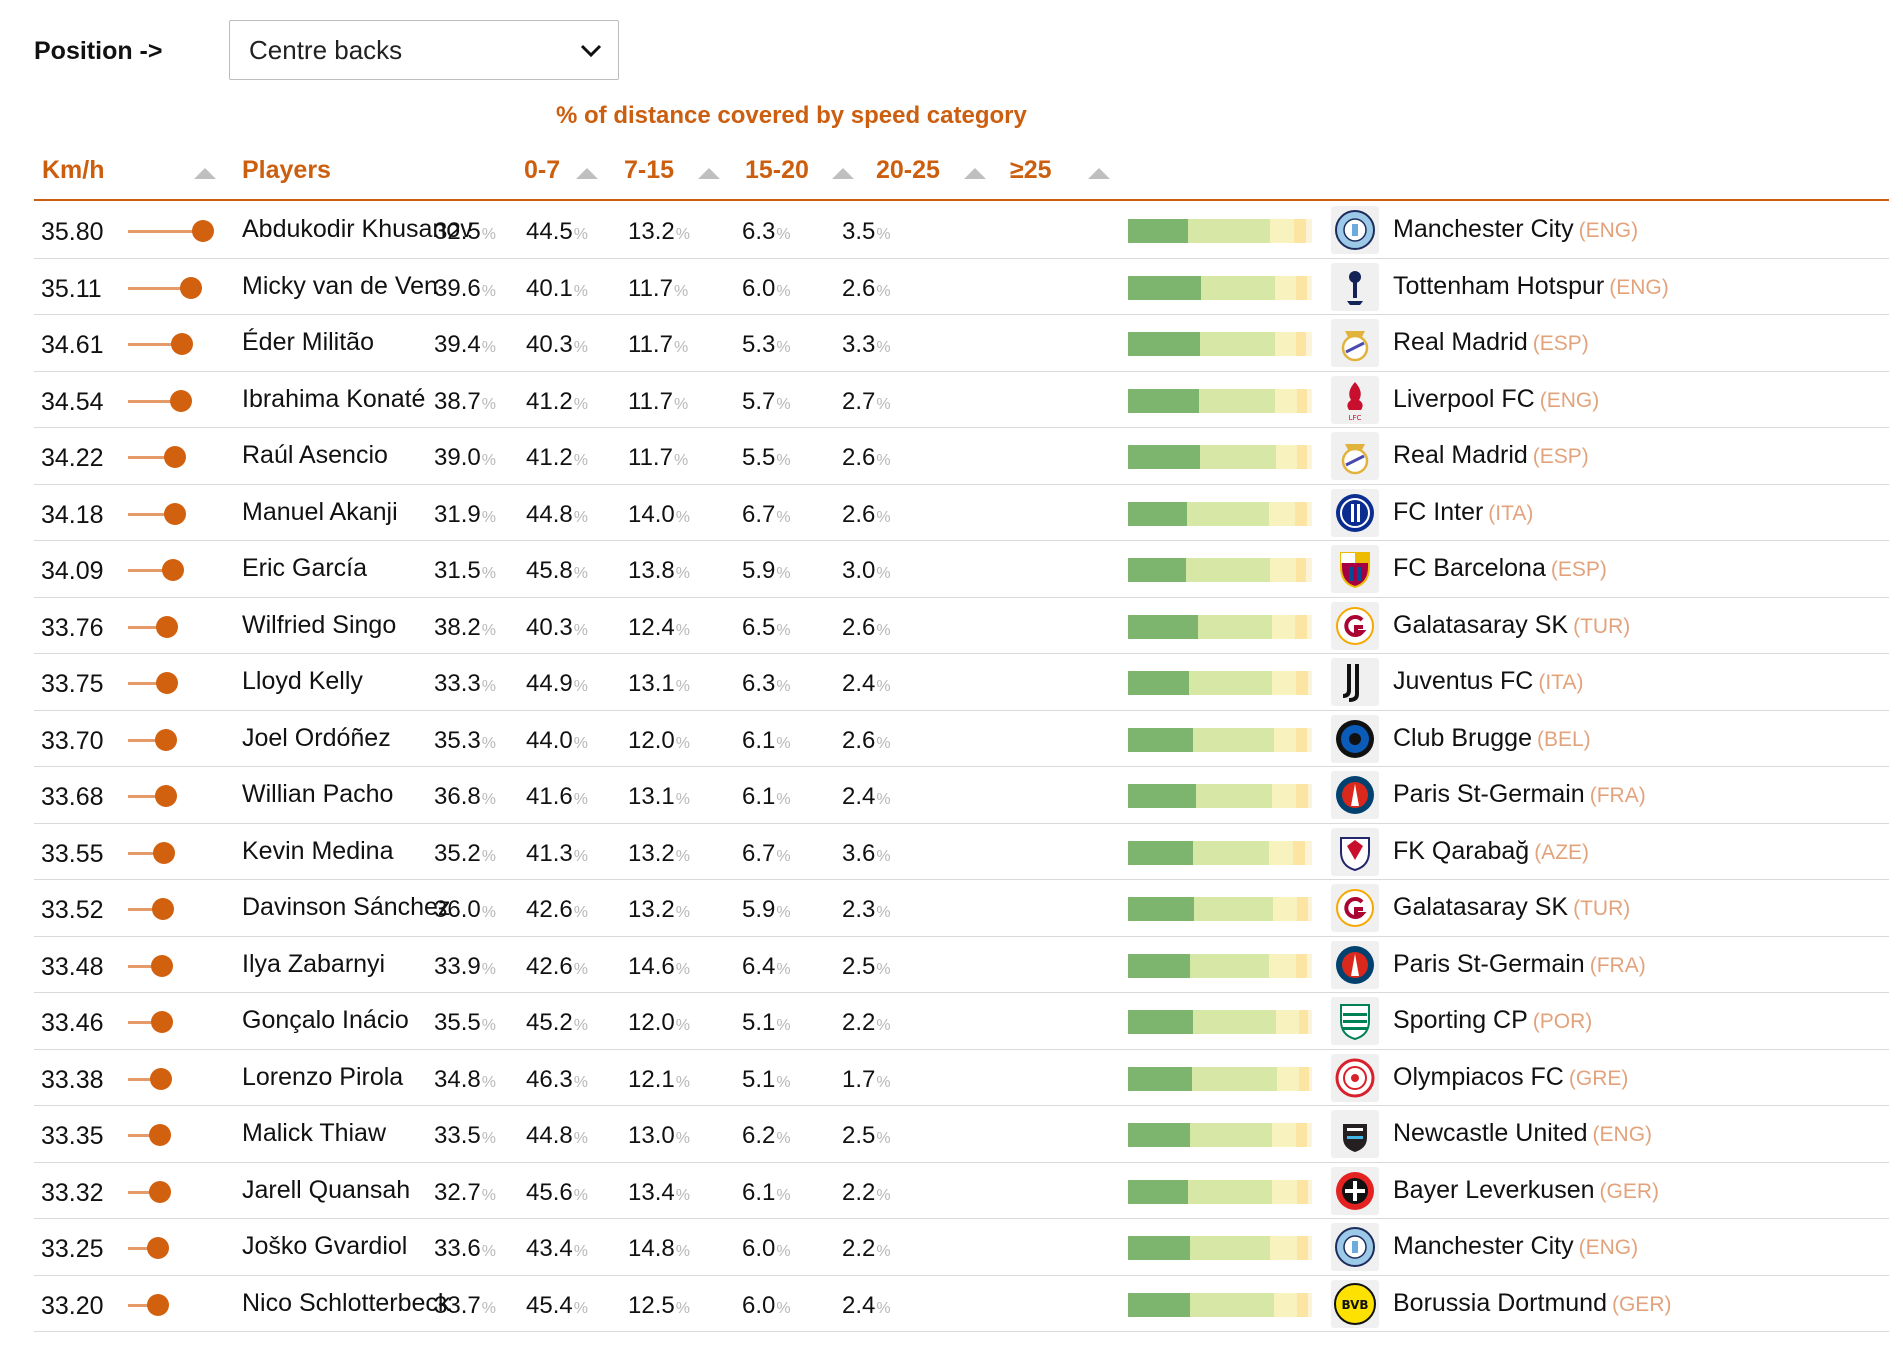 This screenshot has height=1355, width=1903. I want to click on header-0-7: 0-7, so click(542, 170).